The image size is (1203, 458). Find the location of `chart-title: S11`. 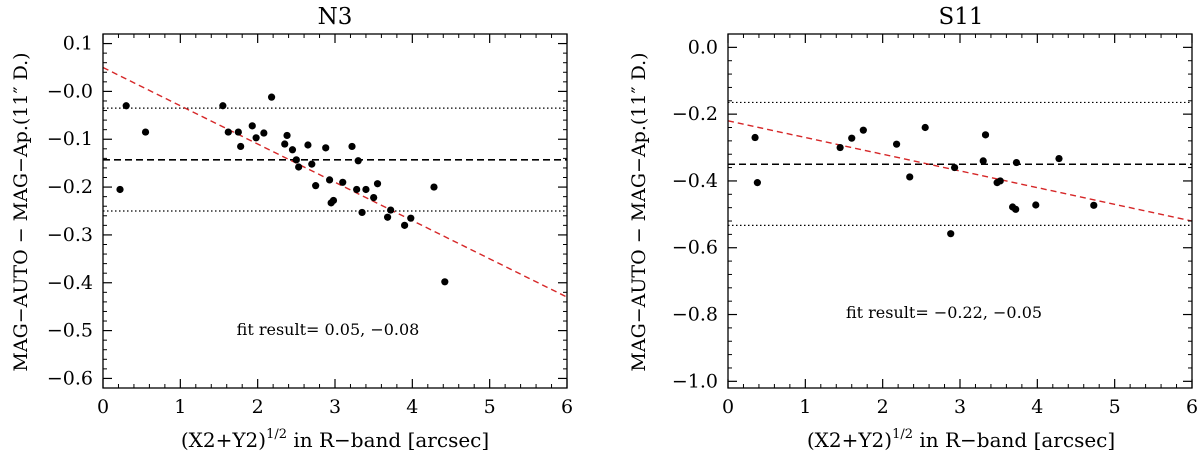

chart-title: S11 is located at coordinates (960, 17).